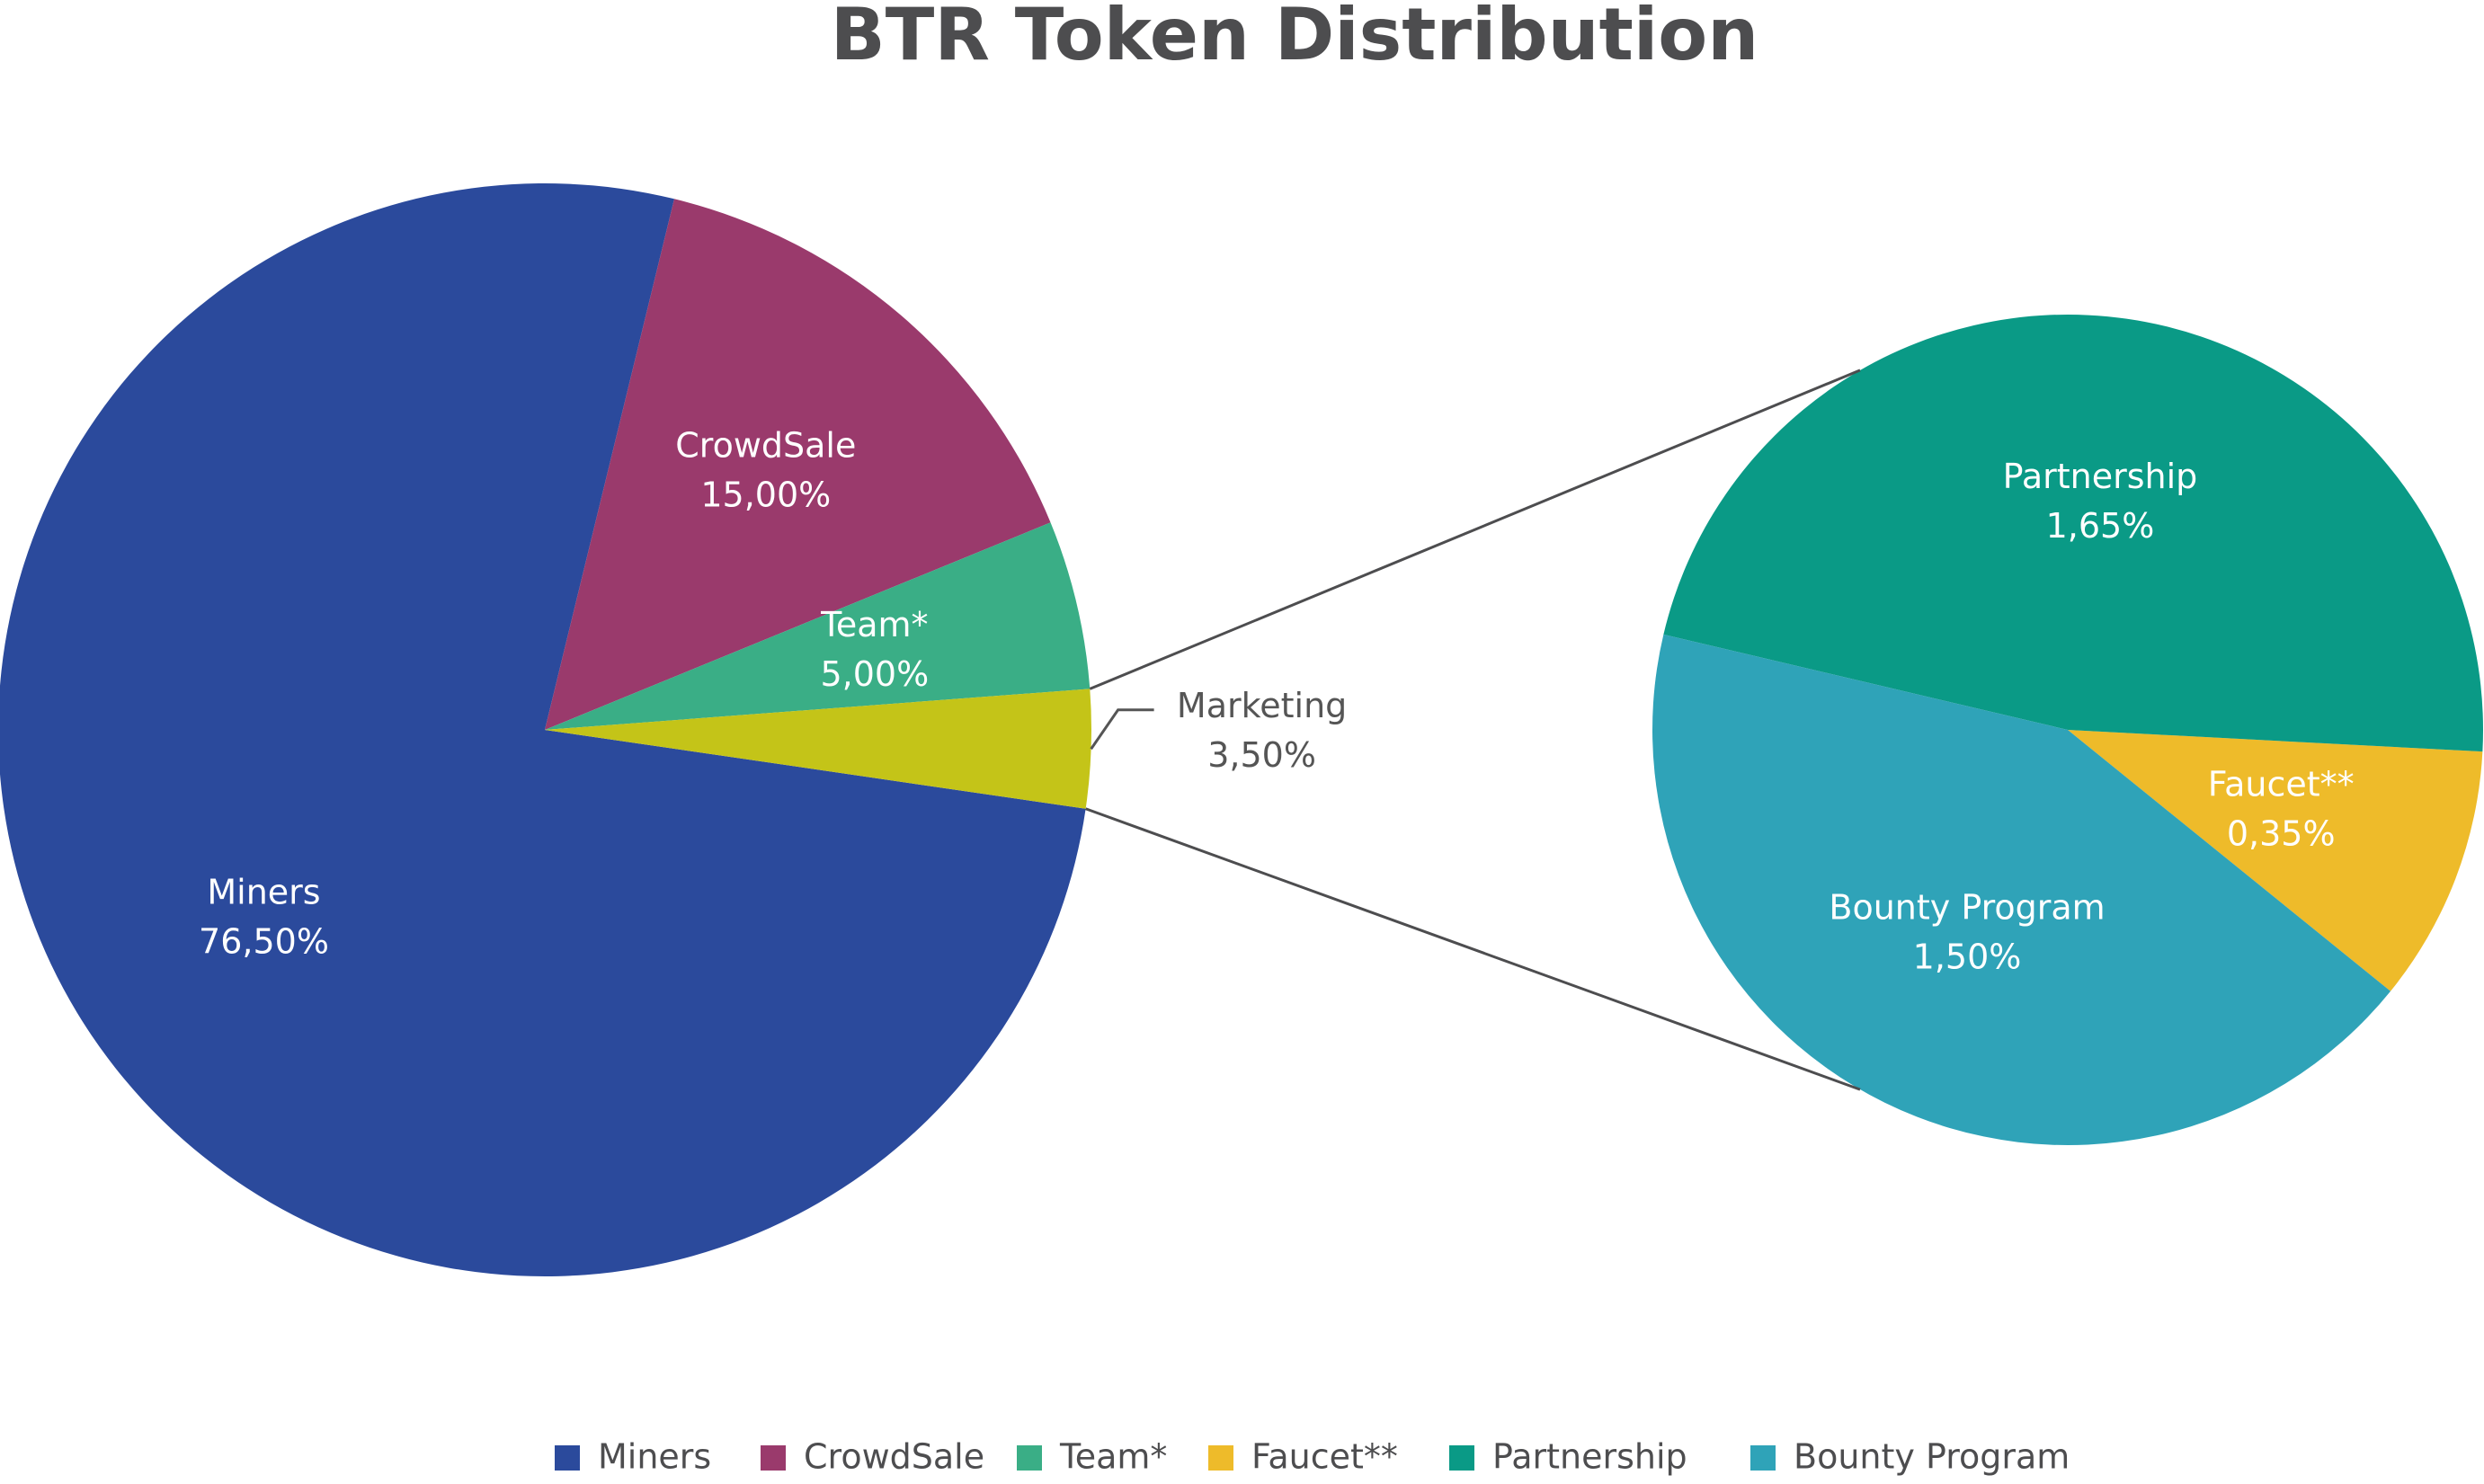  Describe the element at coordinates (1113, 1457) in the screenshot. I see `legend-label: Team*` at that location.